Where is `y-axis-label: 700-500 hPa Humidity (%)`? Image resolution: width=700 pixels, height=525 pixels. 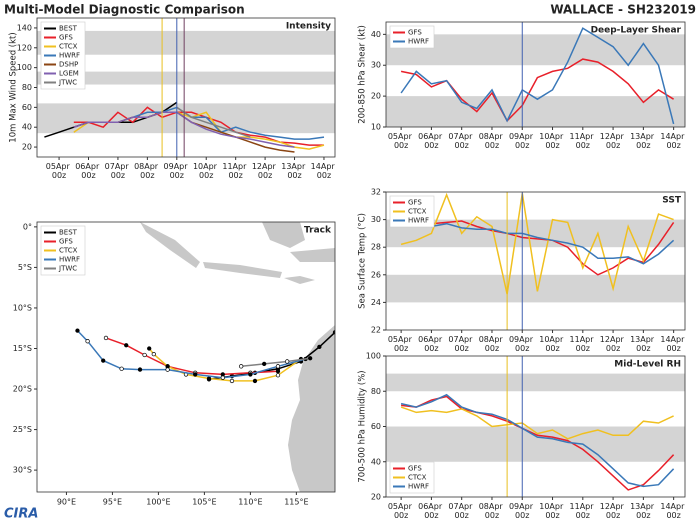 y-axis-label: 700-500 hPa Humidity (%) is located at coordinates (363, 426).